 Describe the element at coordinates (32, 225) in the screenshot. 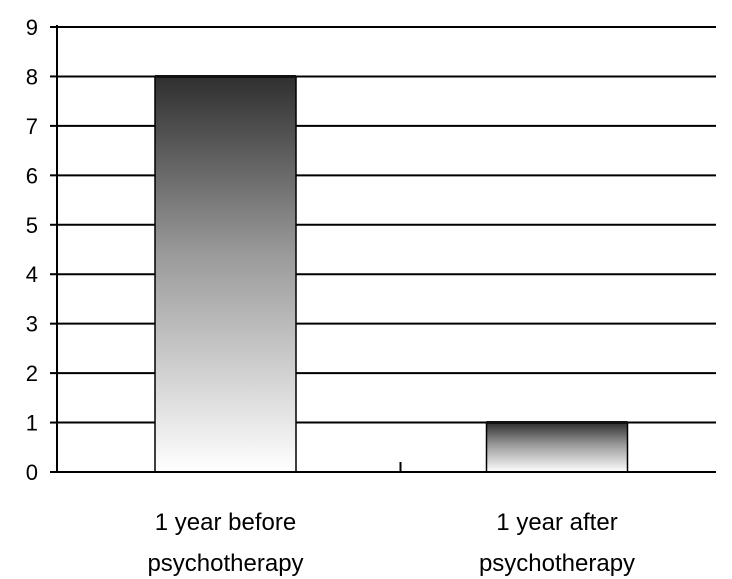

I see `y-tick-label: 5` at that location.